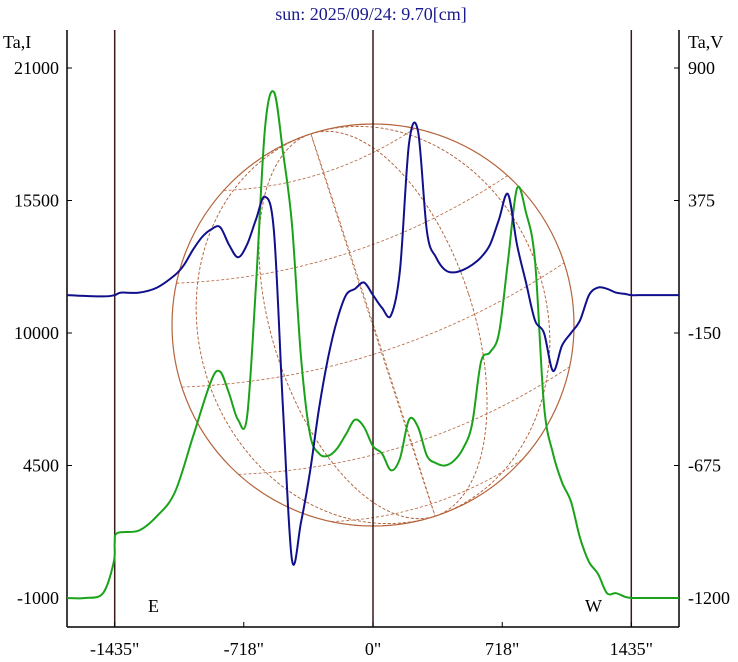 Image resolution: width=738 pixels, height=662 pixels. I want to click on left-tick-label: 21000, so click(36, 68).